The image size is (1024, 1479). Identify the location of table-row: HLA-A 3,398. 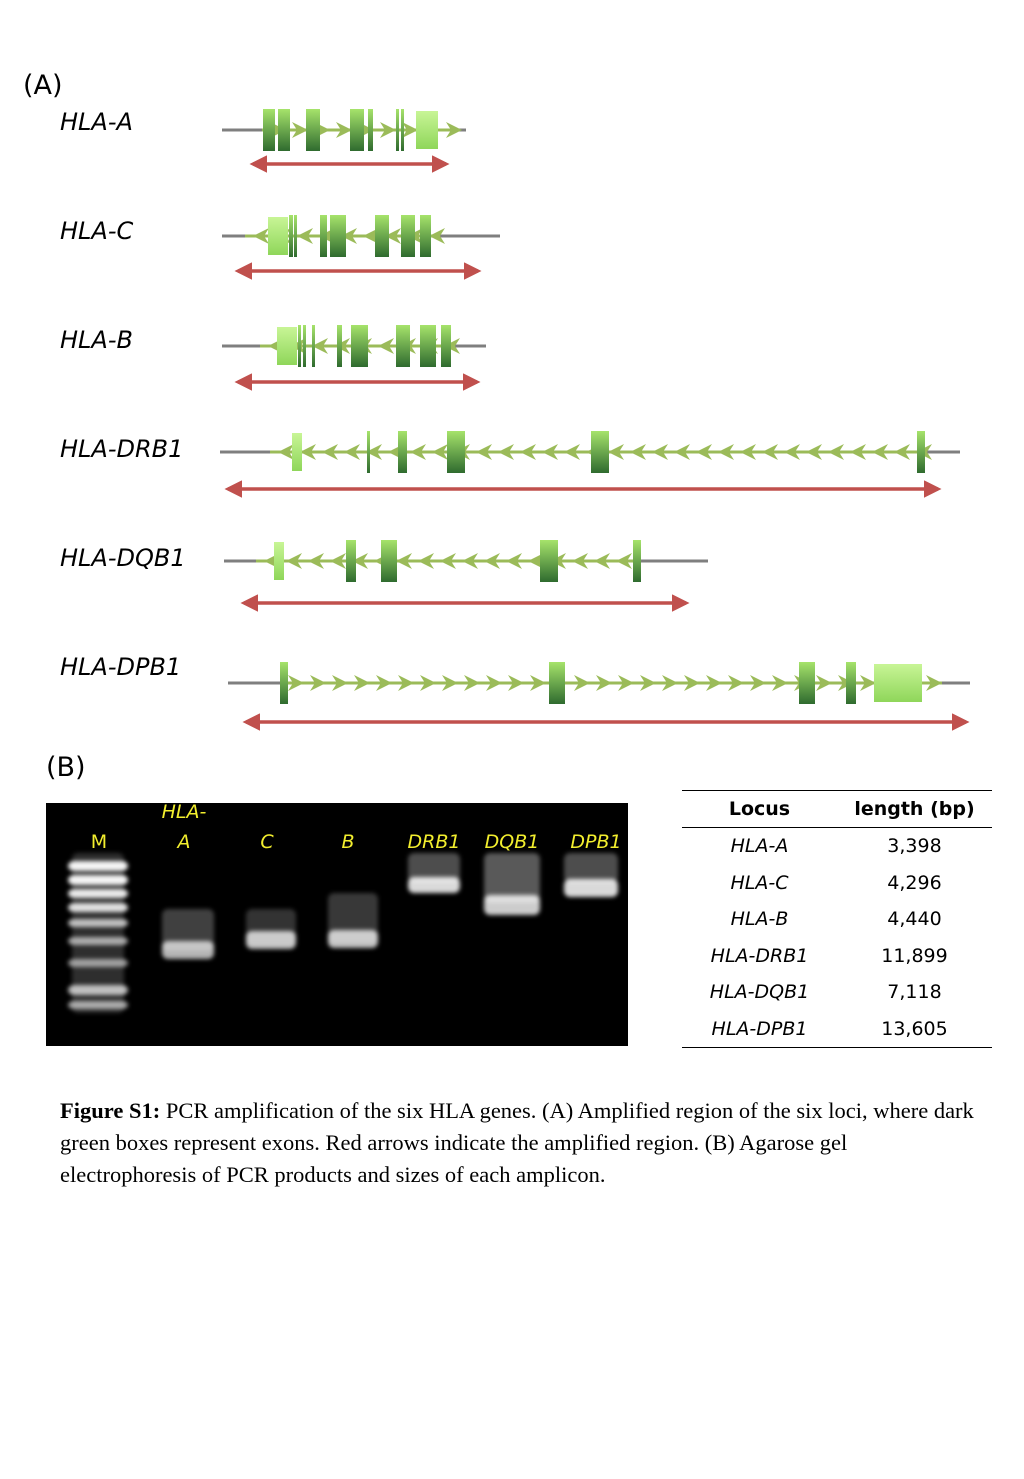
(837, 846).